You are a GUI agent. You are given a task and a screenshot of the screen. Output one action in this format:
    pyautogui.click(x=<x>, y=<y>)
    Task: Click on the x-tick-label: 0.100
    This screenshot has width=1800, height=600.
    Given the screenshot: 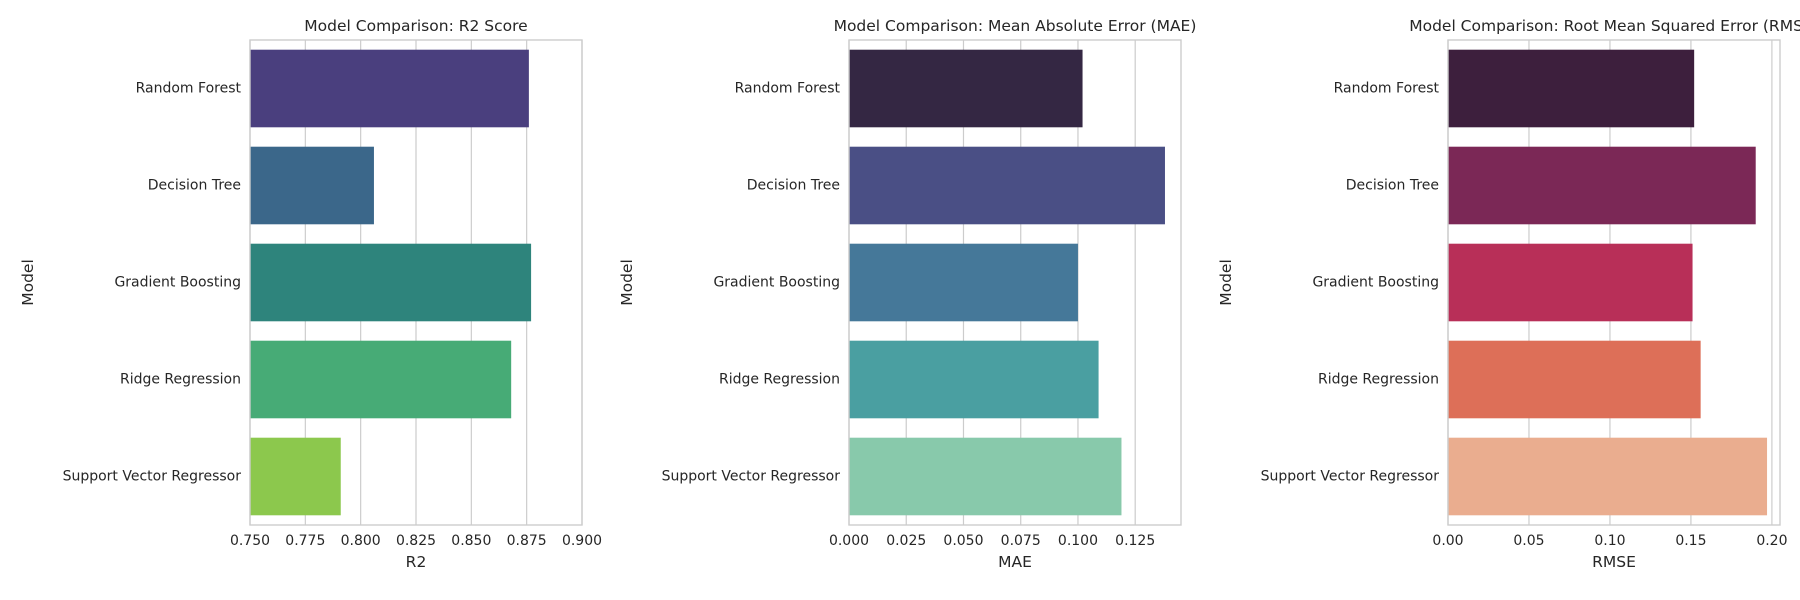 What is the action you would take?
    pyautogui.click(x=1078, y=541)
    